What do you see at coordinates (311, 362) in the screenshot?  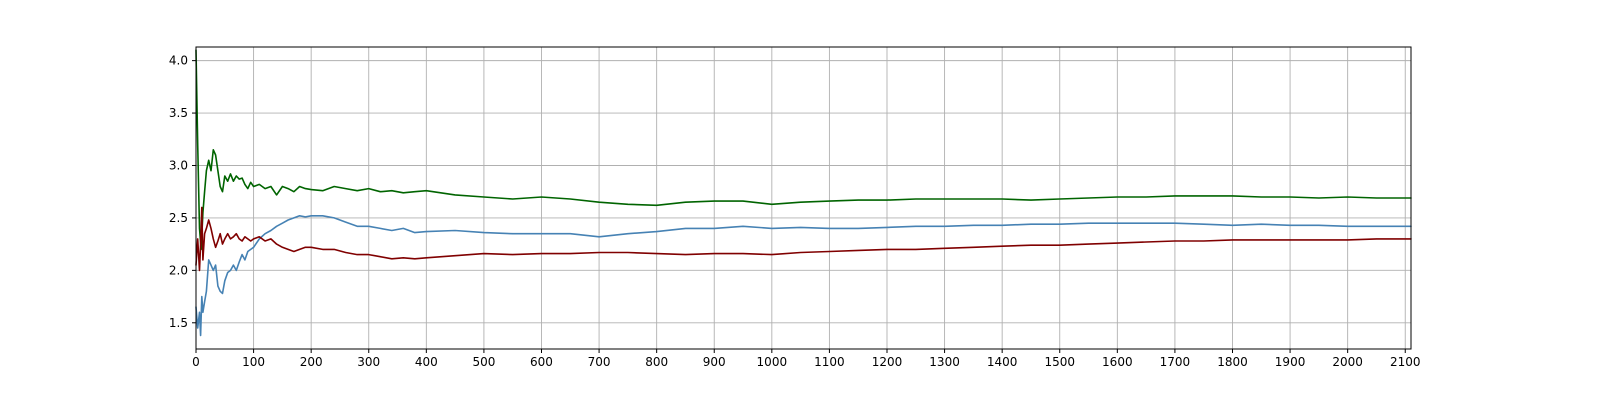 I see `x-tick-label: 200` at bounding box center [311, 362].